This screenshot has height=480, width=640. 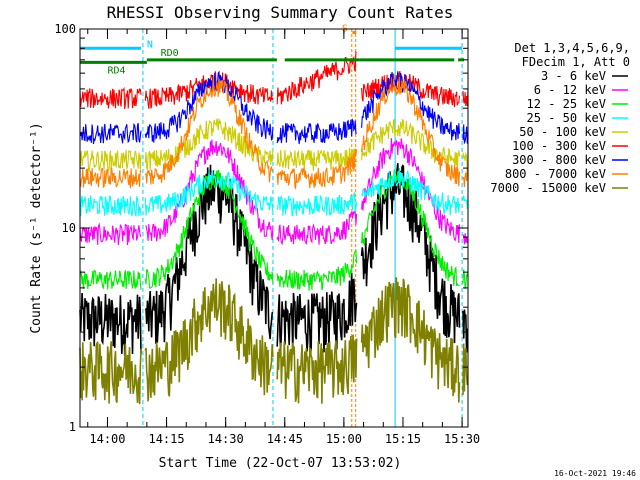 What do you see at coordinates (559, 160) in the screenshot?
I see `legend-entry: 300 - 800 keV` at bounding box center [559, 160].